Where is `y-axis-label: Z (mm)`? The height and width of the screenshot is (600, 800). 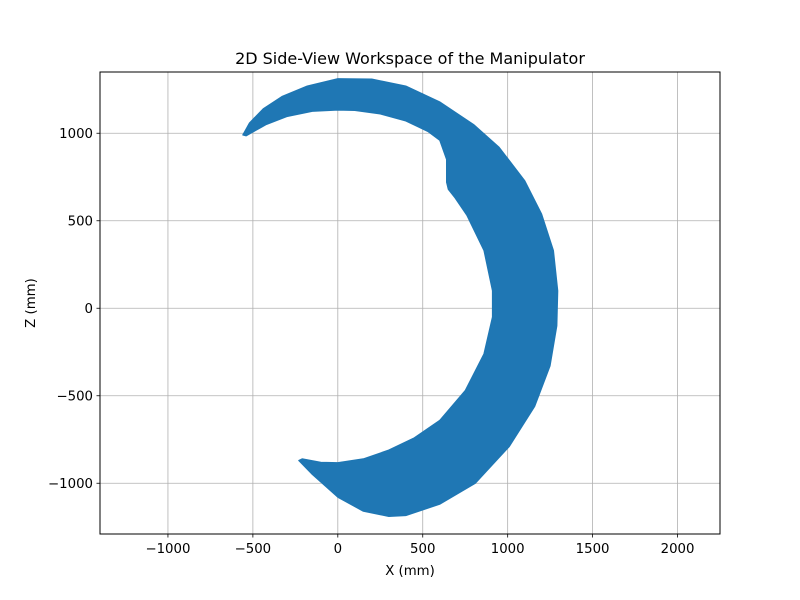 y-axis-label: Z (mm) is located at coordinates (31, 303).